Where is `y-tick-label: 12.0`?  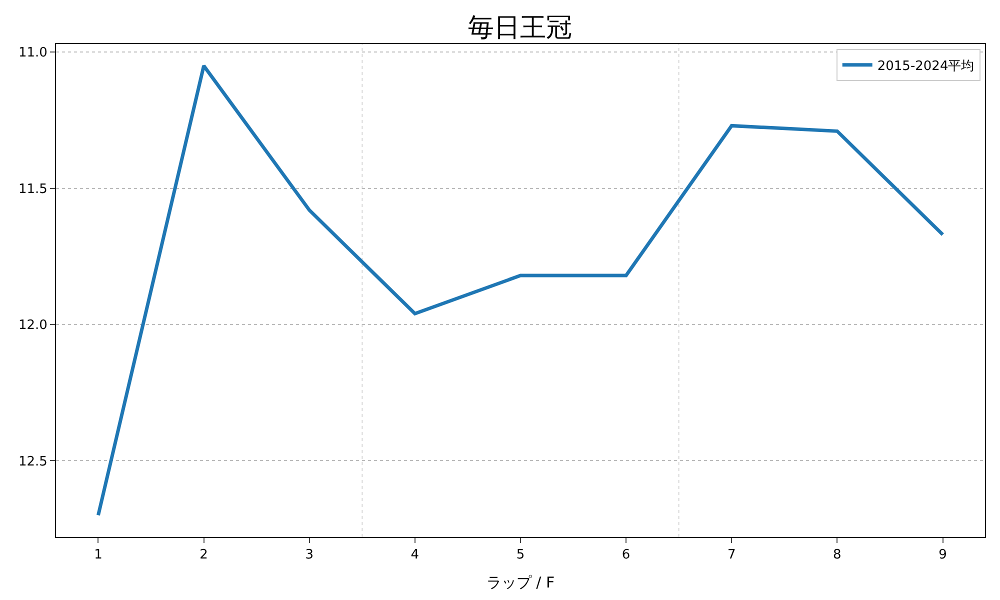 y-tick-label: 12.0 is located at coordinates (33, 326).